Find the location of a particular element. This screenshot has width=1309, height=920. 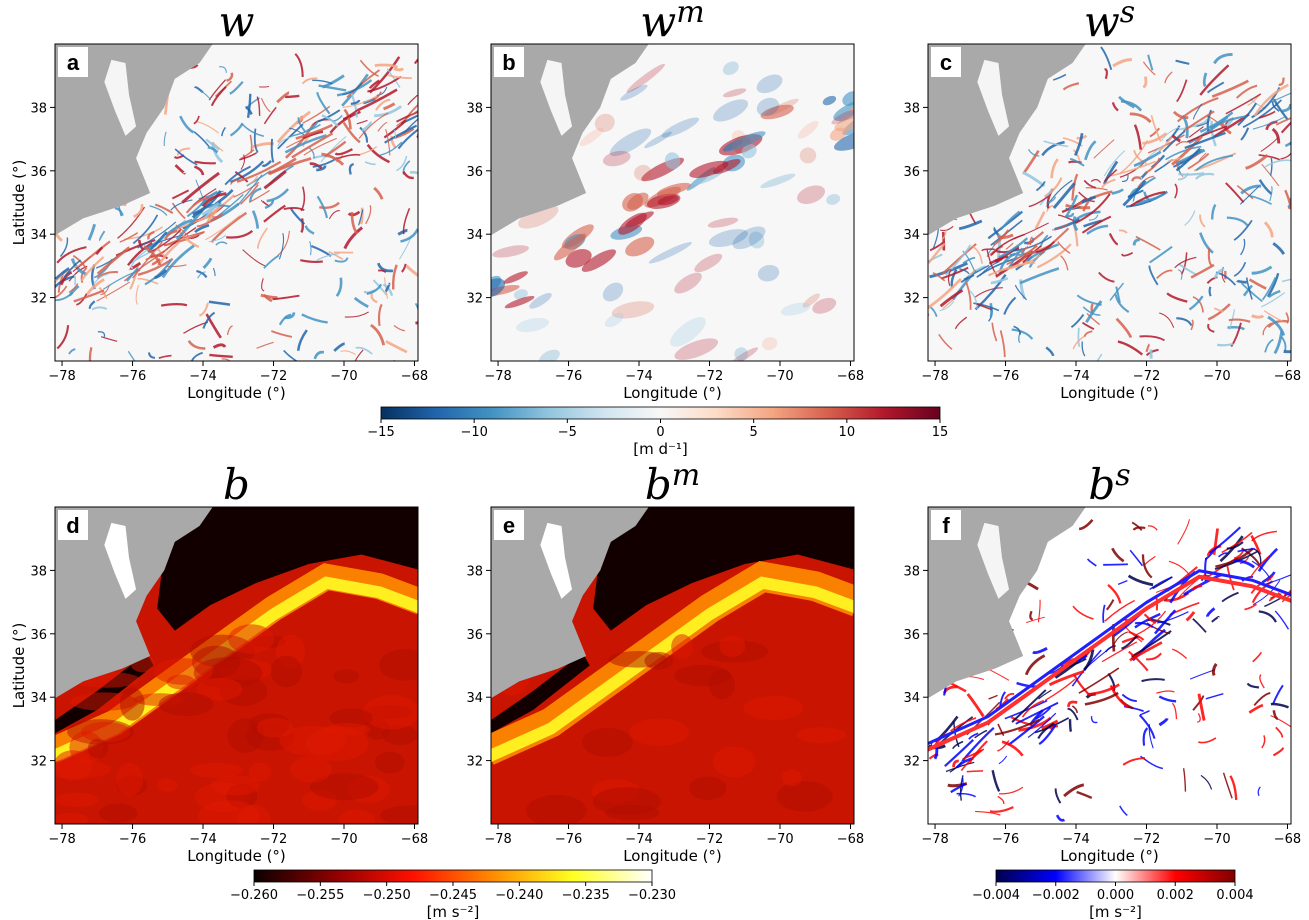

front is located at coordinates (1109, 663).